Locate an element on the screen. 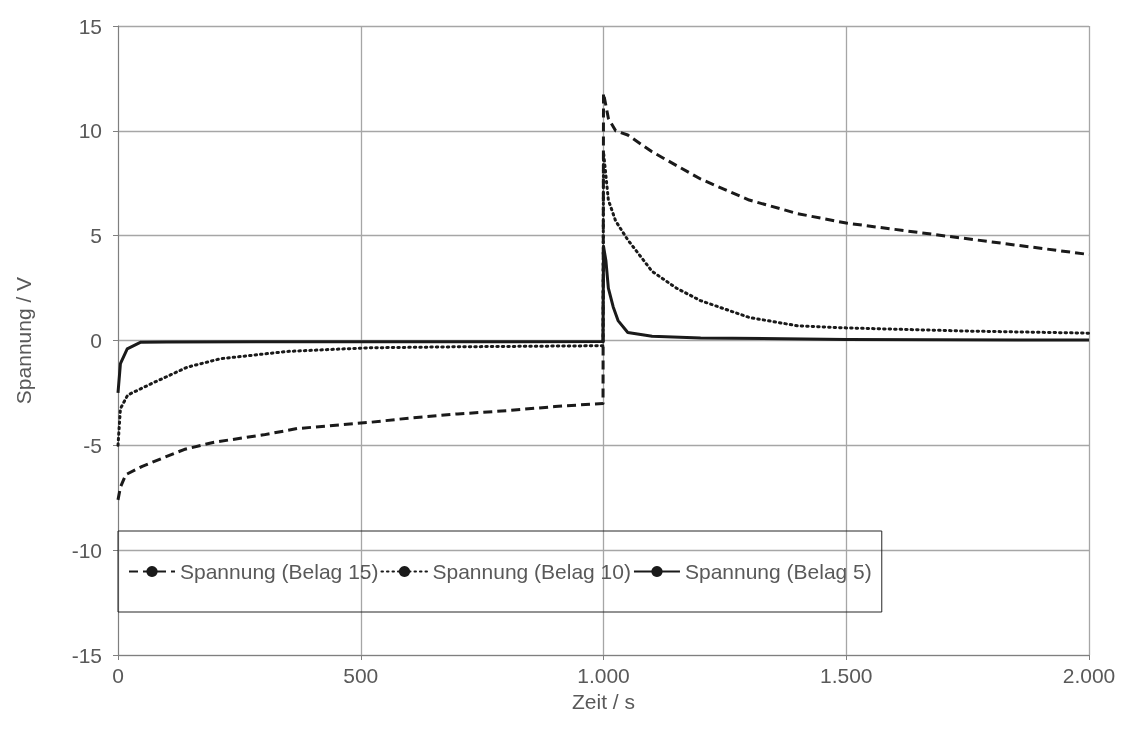 The height and width of the screenshot is (733, 1133). y-tick-label: 5 is located at coordinates (96, 236).